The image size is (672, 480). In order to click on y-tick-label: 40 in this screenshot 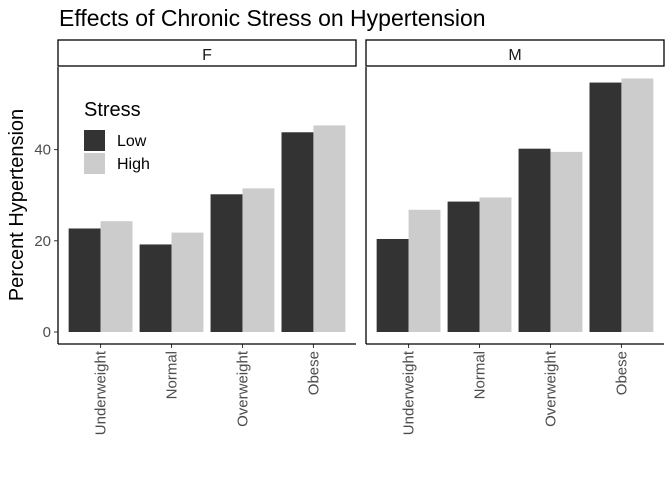, I will do `click(42, 150)`.